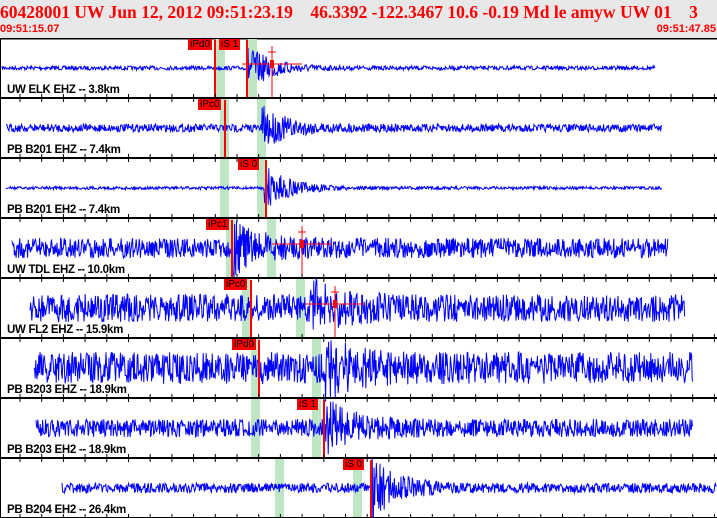 Image resolution: width=717 pixels, height=518 pixels. Describe the element at coordinates (63, 210) in the screenshot. I see `channel-label: PB B201 EH2 -- 7.4km` at that location.